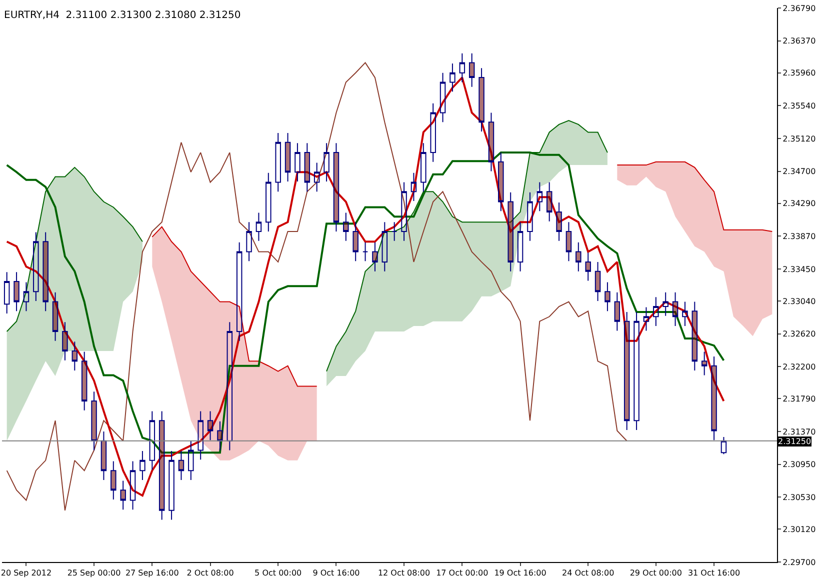 The height and width of the screenshot is (586, 835). What do you see at coordinates (799, 399) in the screenshot?
I see `y-tick-label: 2.31790` at bounding box center [799, 399].